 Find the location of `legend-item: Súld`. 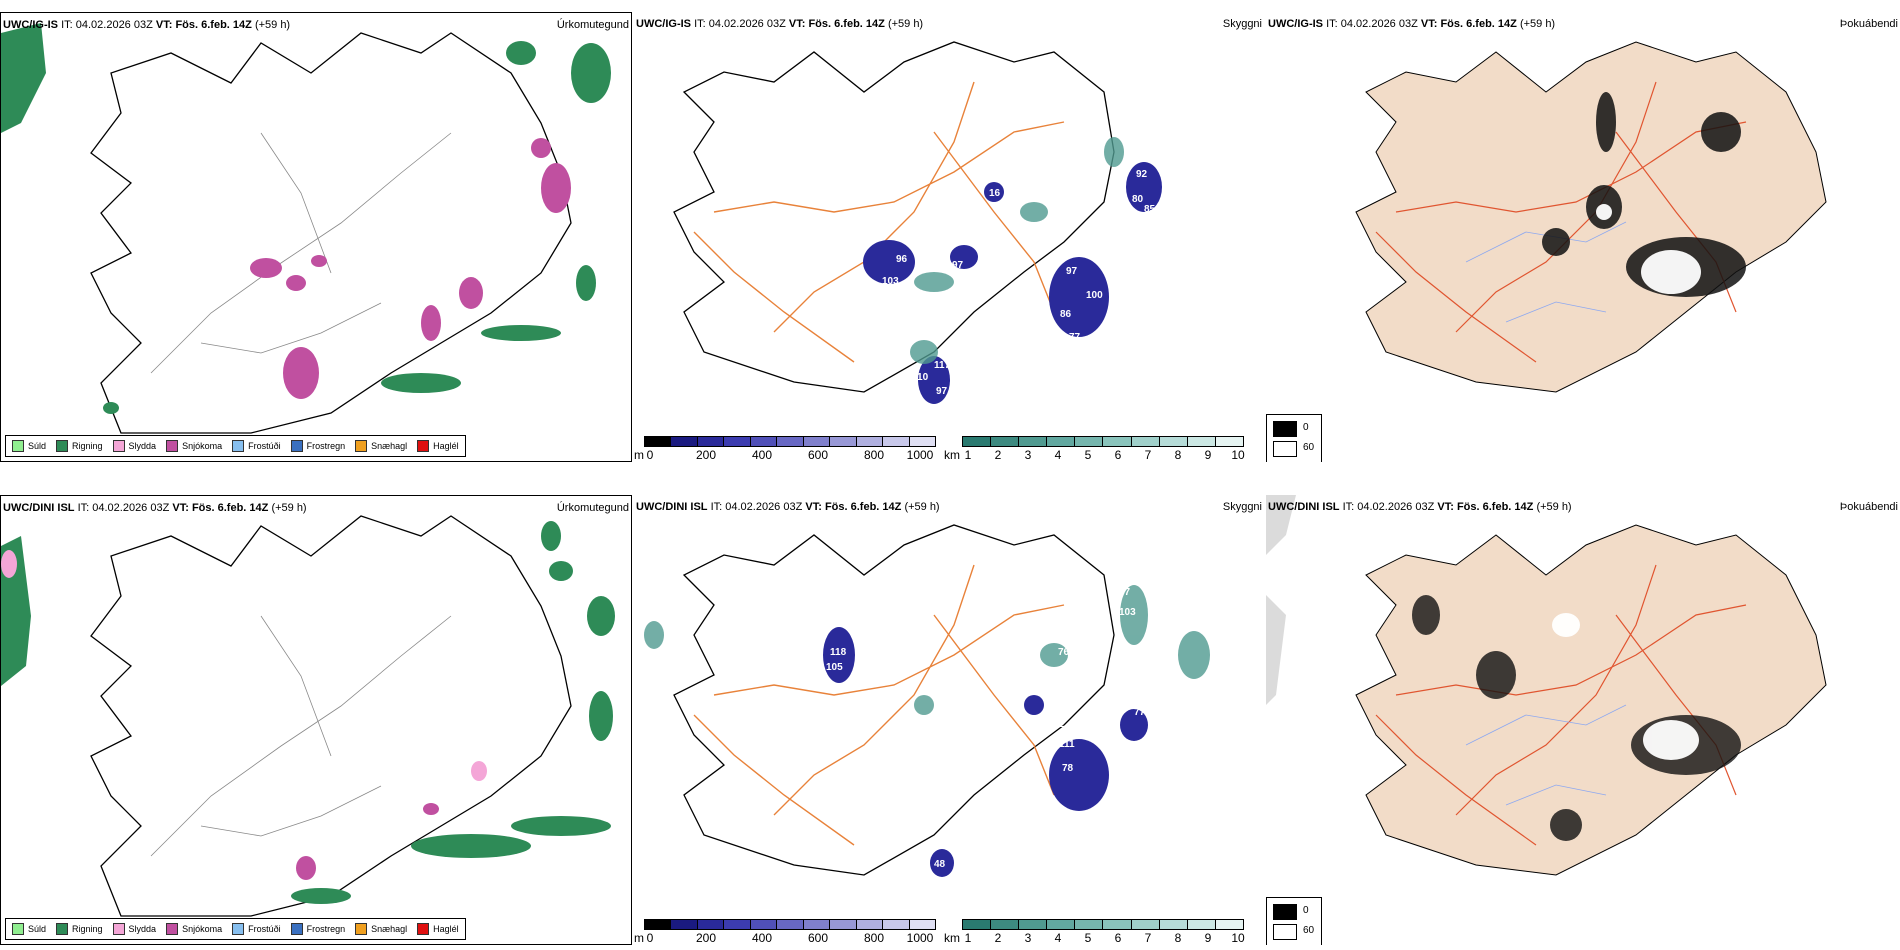

legend-item: Súld is located at coordinates (29, 929).